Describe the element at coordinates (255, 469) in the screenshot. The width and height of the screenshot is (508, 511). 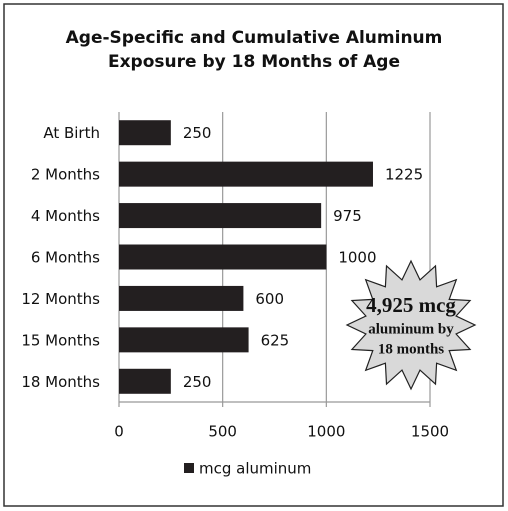
I see `legend-label: mcg aluminum` at that location.